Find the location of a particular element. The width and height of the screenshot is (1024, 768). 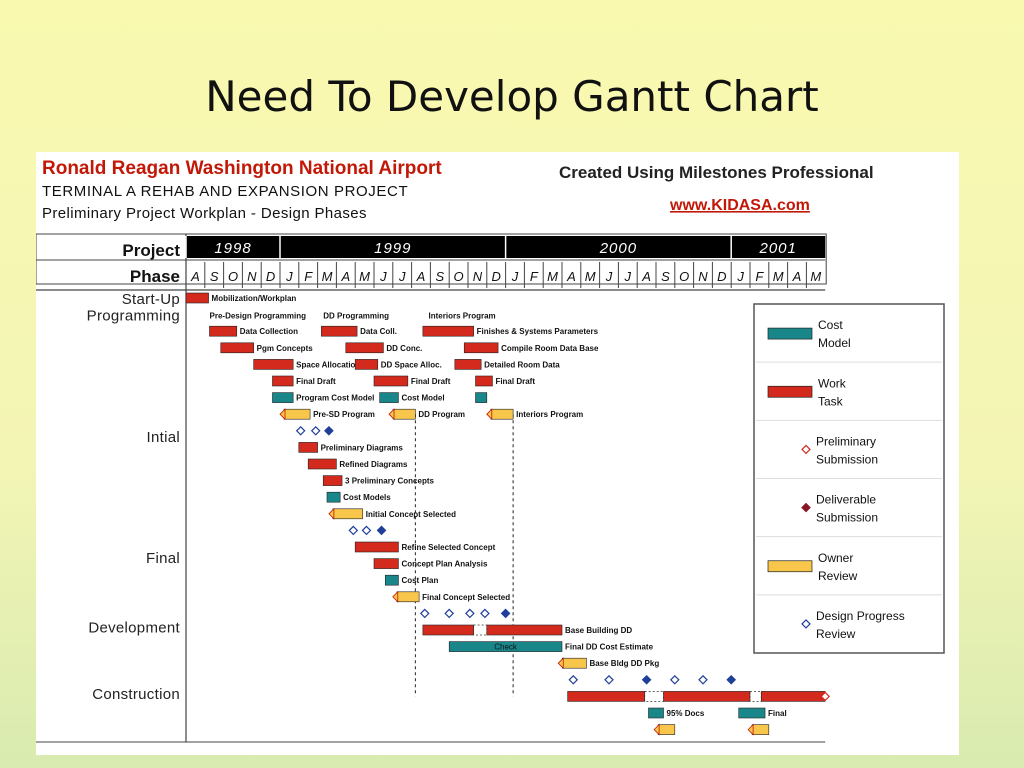

phase-label: Development is located at coordinates (134, 628).